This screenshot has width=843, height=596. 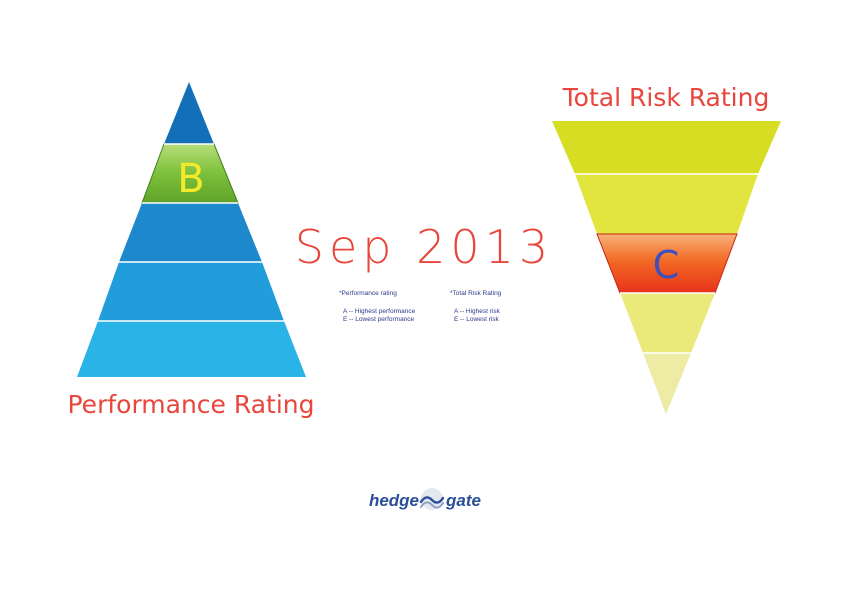 I want to click on performance-legend-heading: *Performance rating, so click(x=368, y=293).